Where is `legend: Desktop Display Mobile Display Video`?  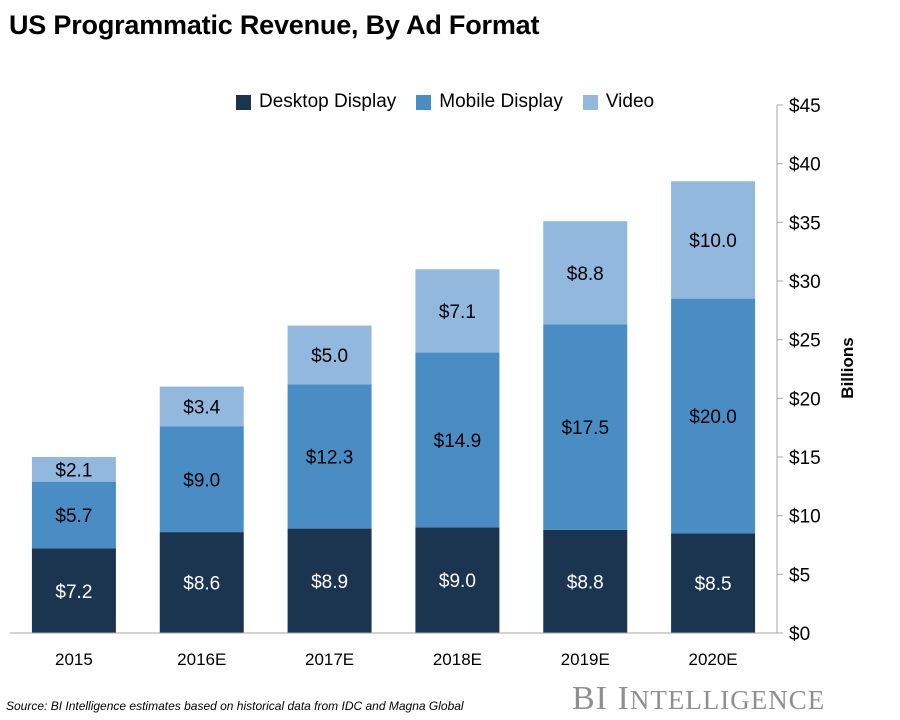
legend: Desktop Display Mobile Display Video is located at coordinates (455, 102).